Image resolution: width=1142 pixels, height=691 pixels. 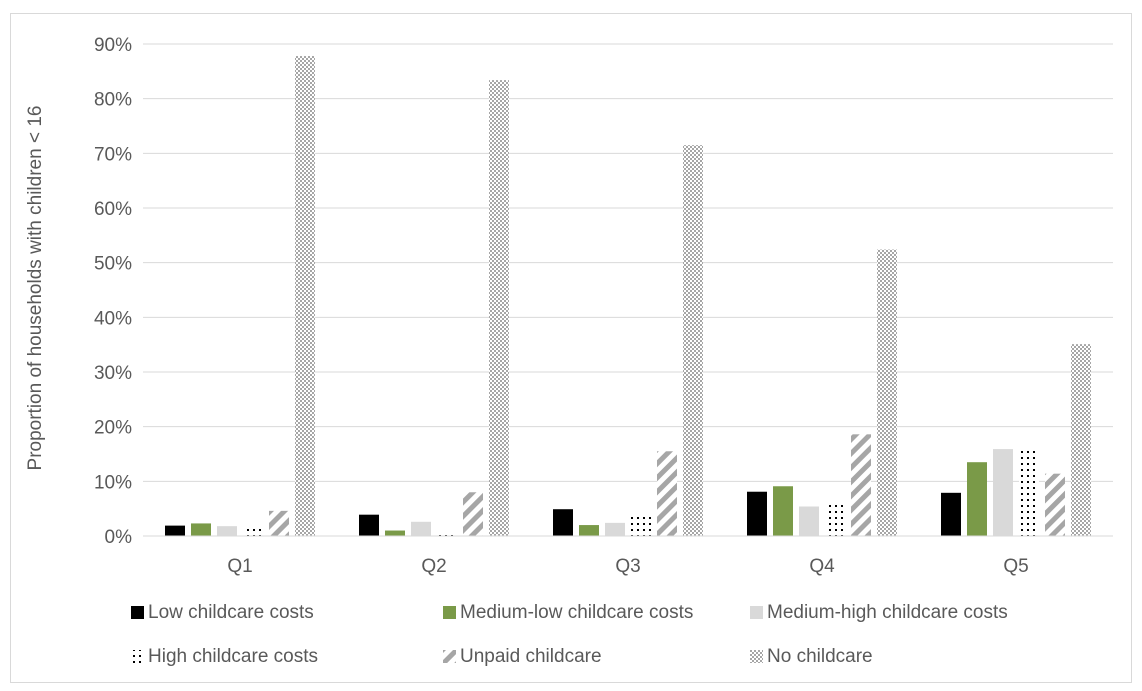 What do you see at coordinates (227, 531) in the screenshot?
I see `bar-medium-high-childcare-costs-q1` at bounding box center [227, 531].